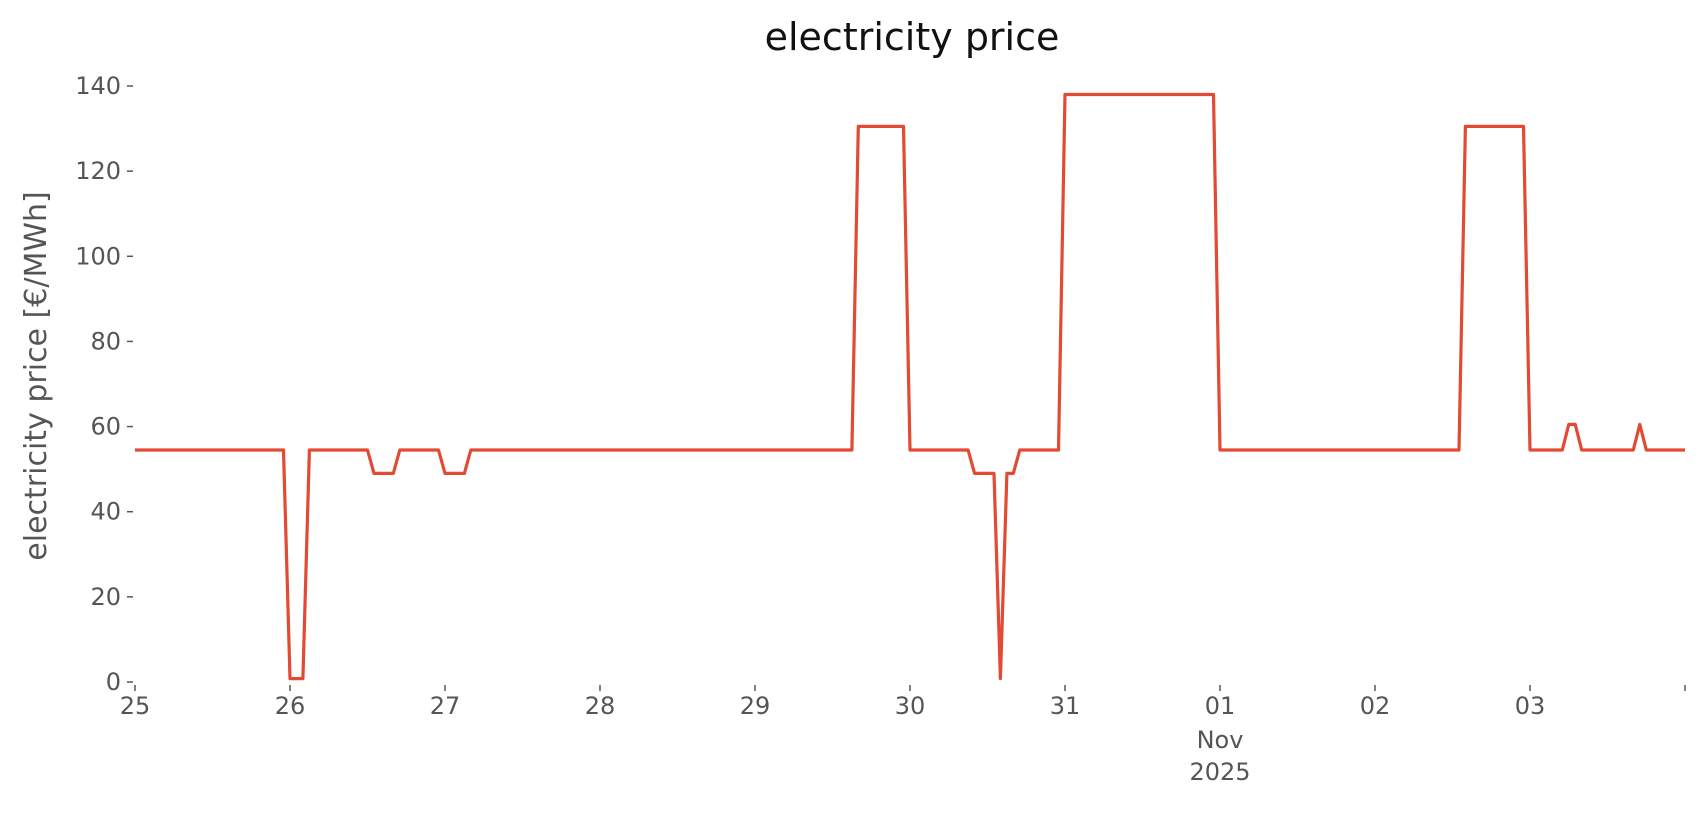 The height and width of the screenshot is (815, 1706). Describe the element at coordinates (290, 706) in the screenshot. I see `x-tick-label: 26` at that location.